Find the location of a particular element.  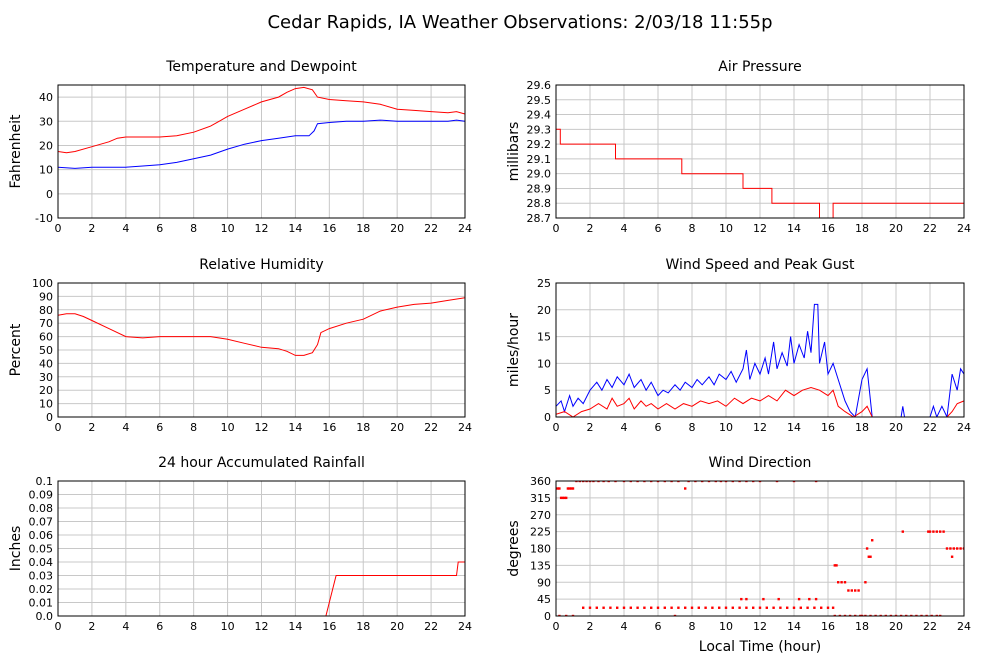

x-tick-label: 10 is located at coordinates (726, 626).